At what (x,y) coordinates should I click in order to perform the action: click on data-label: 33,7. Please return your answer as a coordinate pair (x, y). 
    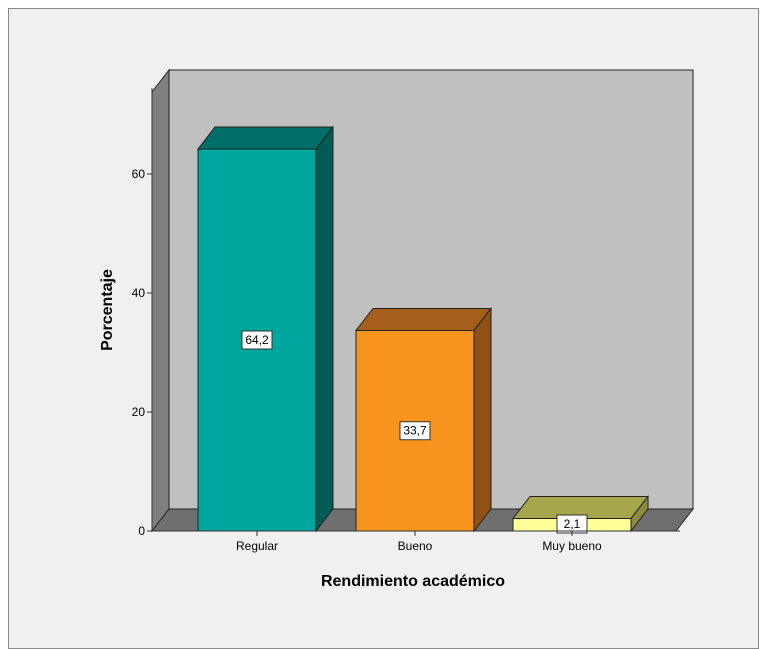
    Looking at the image, I should click on (415, 431).